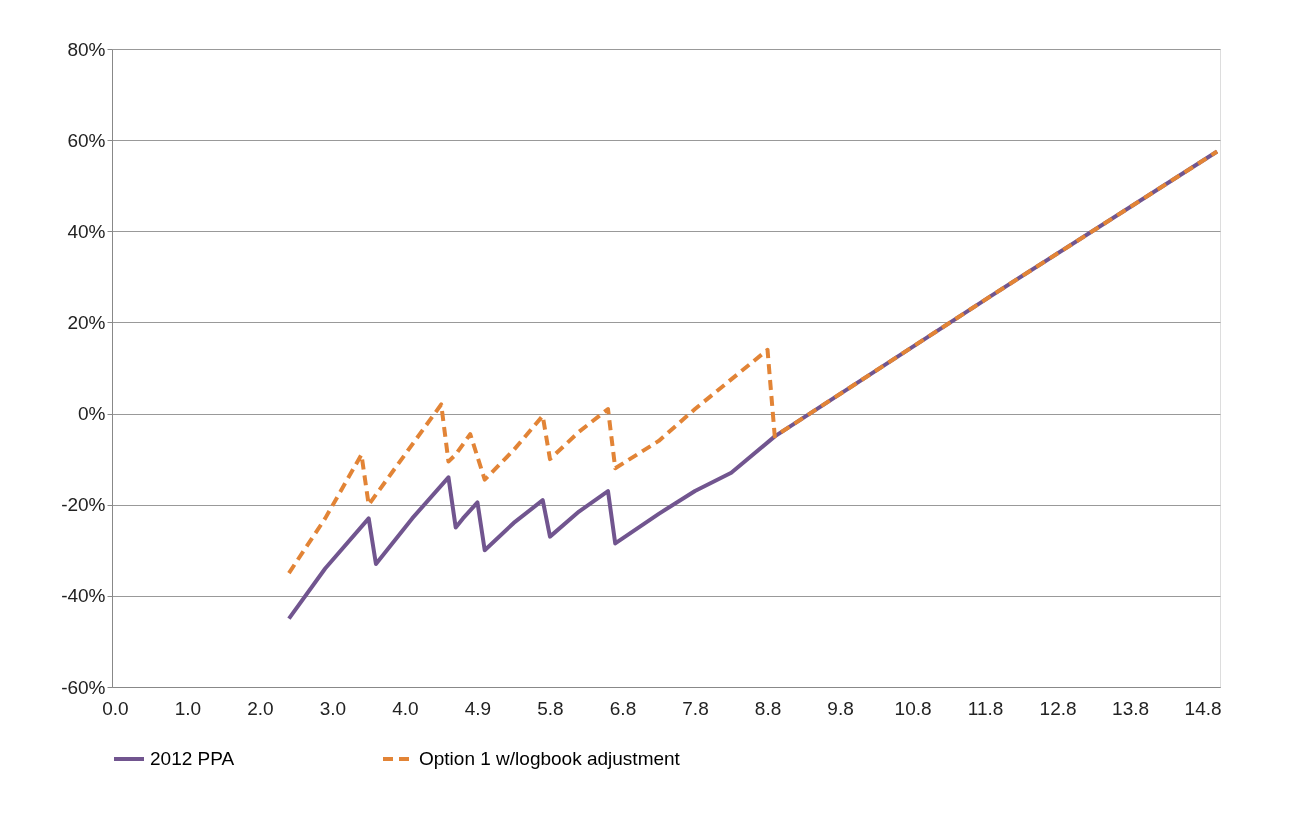 Image resolution: width=1304 pixels, height=820 pixels. I want to click on x-tick-label: 12.8, so click(1058, 708).